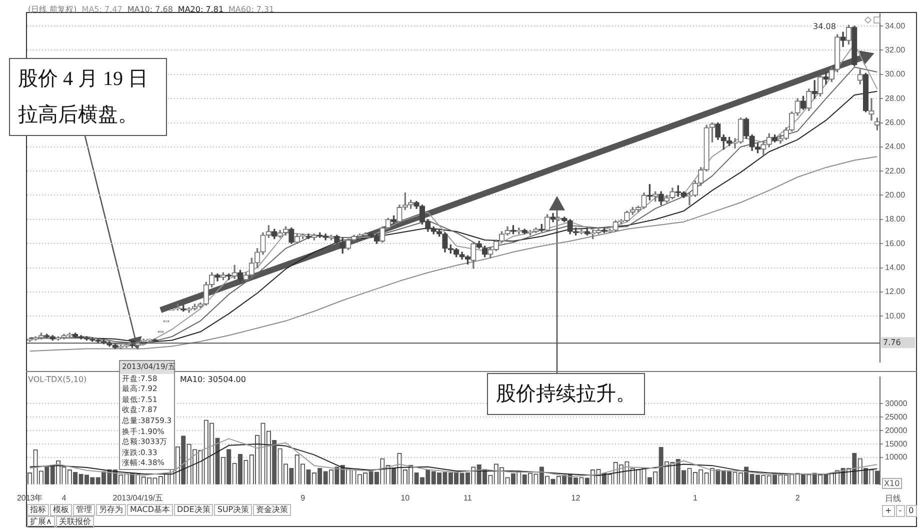 Image resolution: width=918 pixels, height=531 pixels. Describe the element at coordinates (84, 510) in the screenshot. I see `text: 管理` at that location.